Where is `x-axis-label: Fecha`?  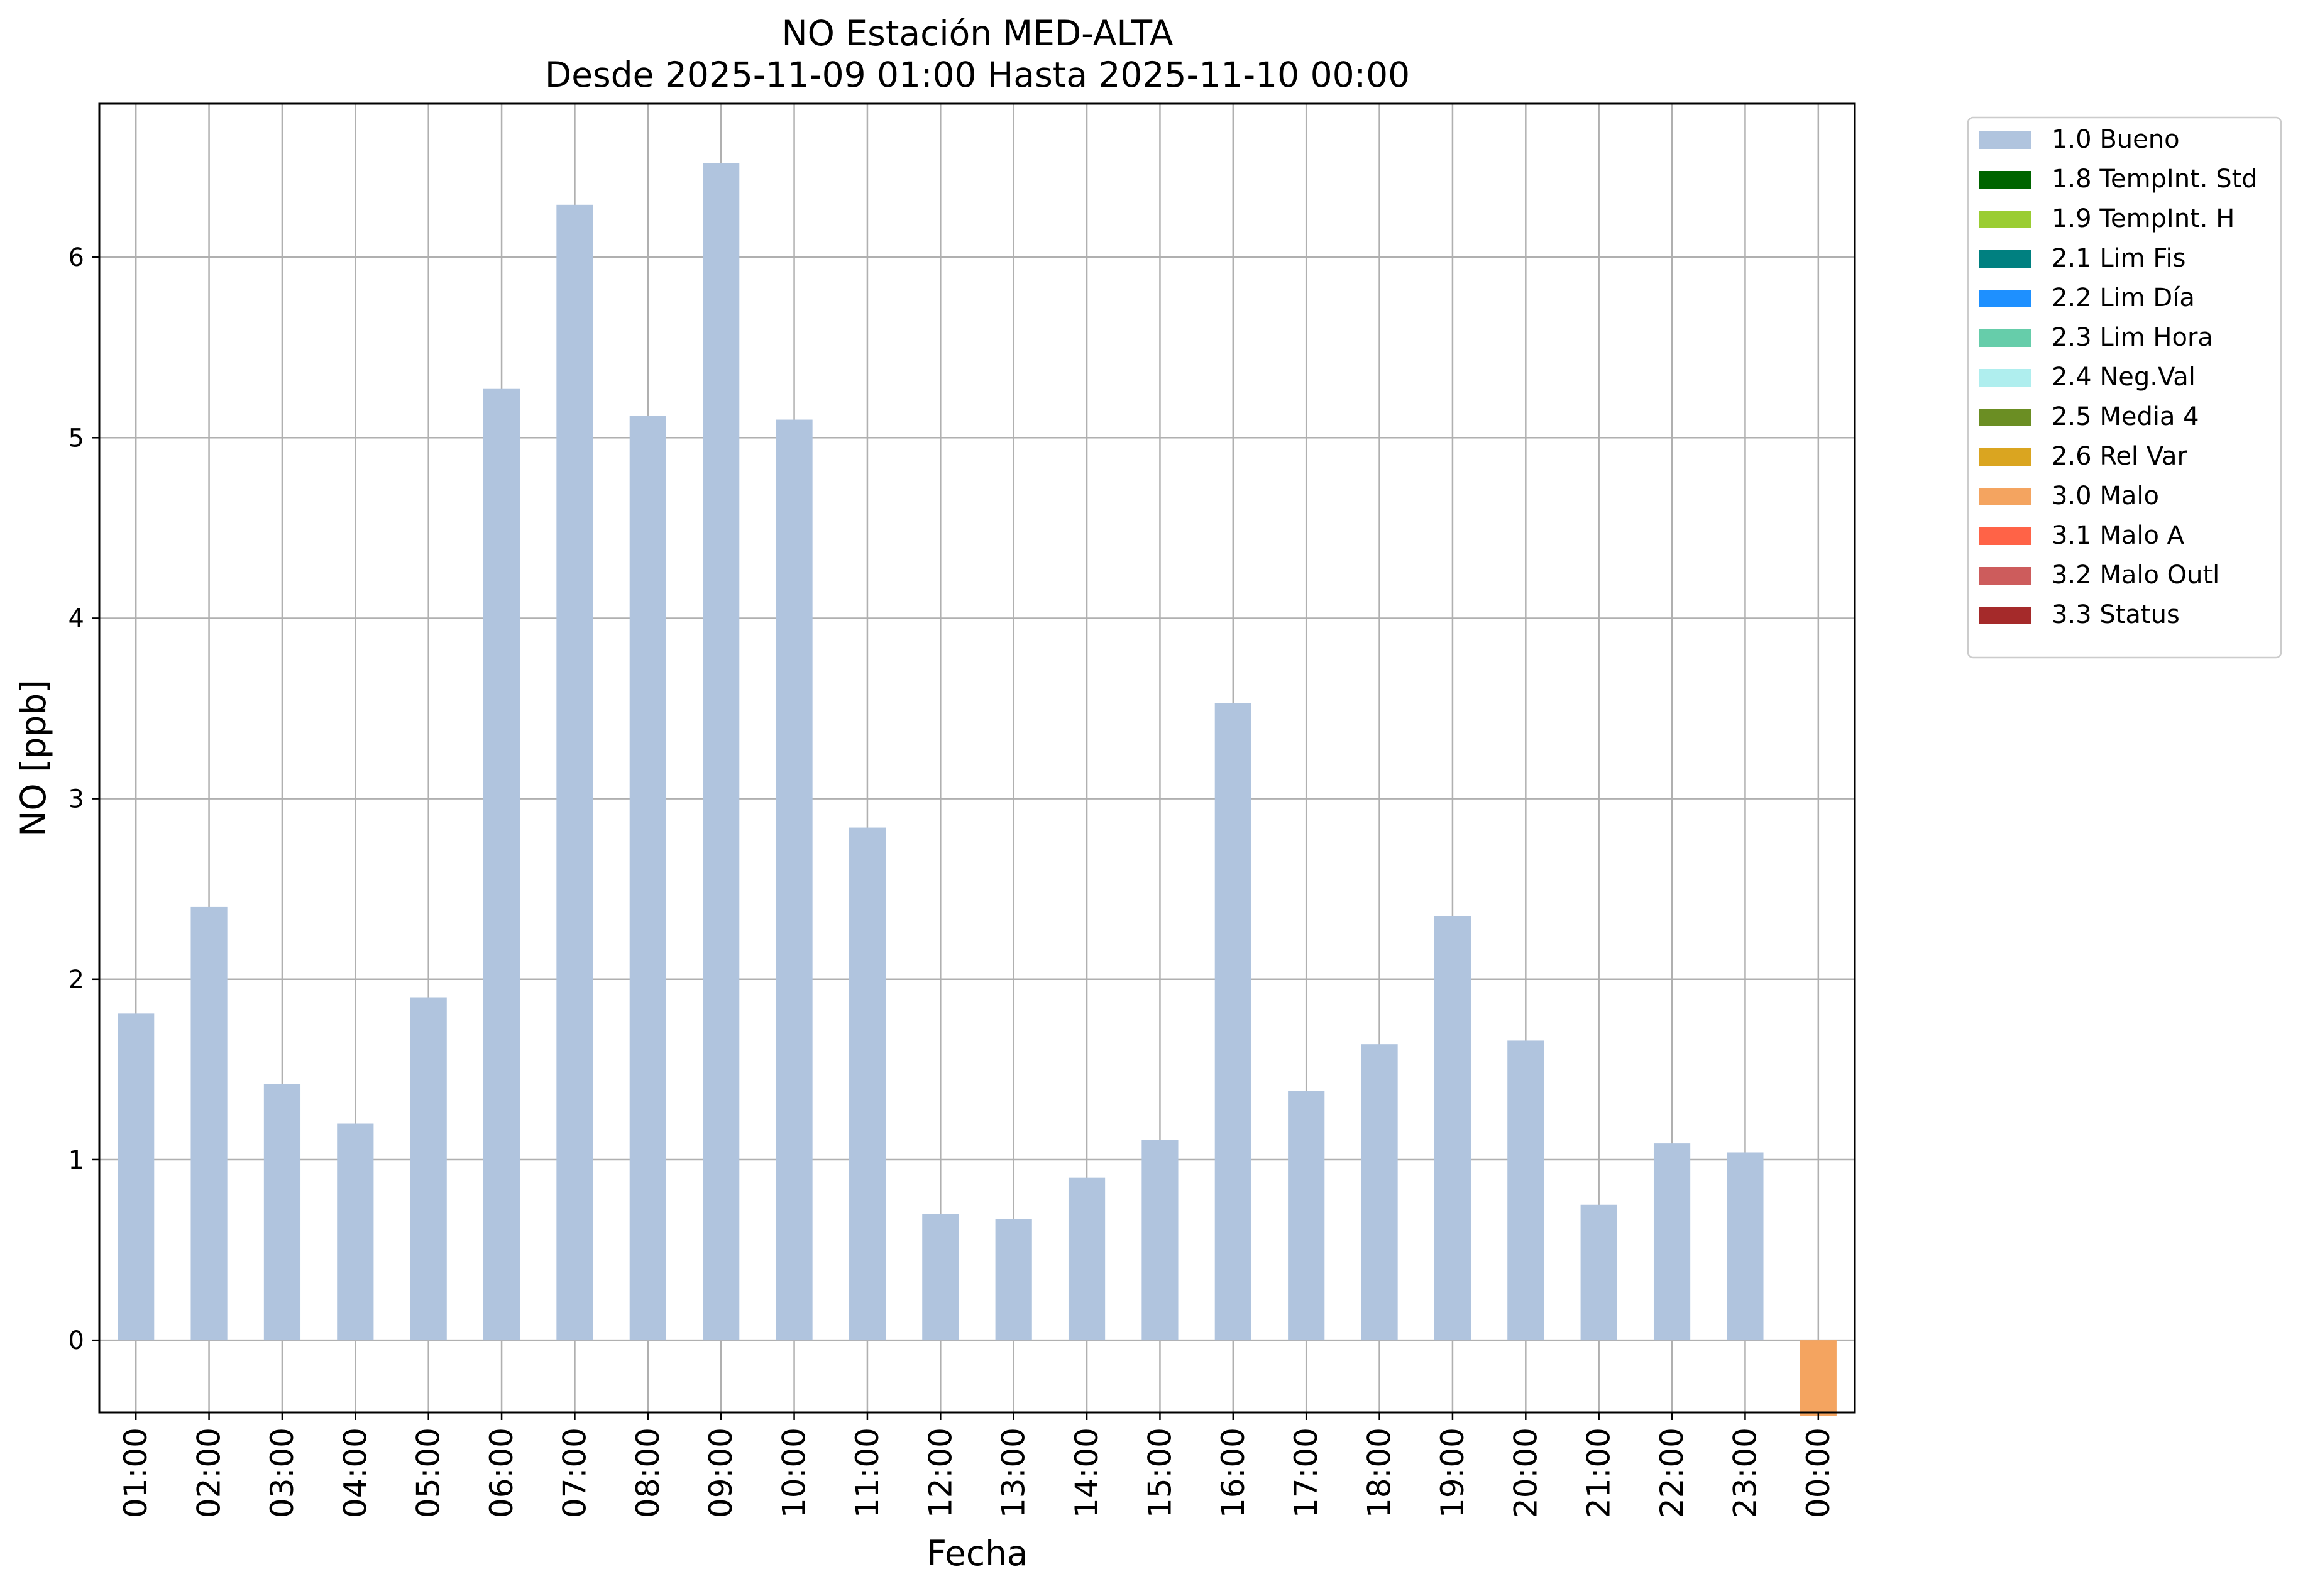 x-axis-label: Fecha is located at coordinates (977, 1553).